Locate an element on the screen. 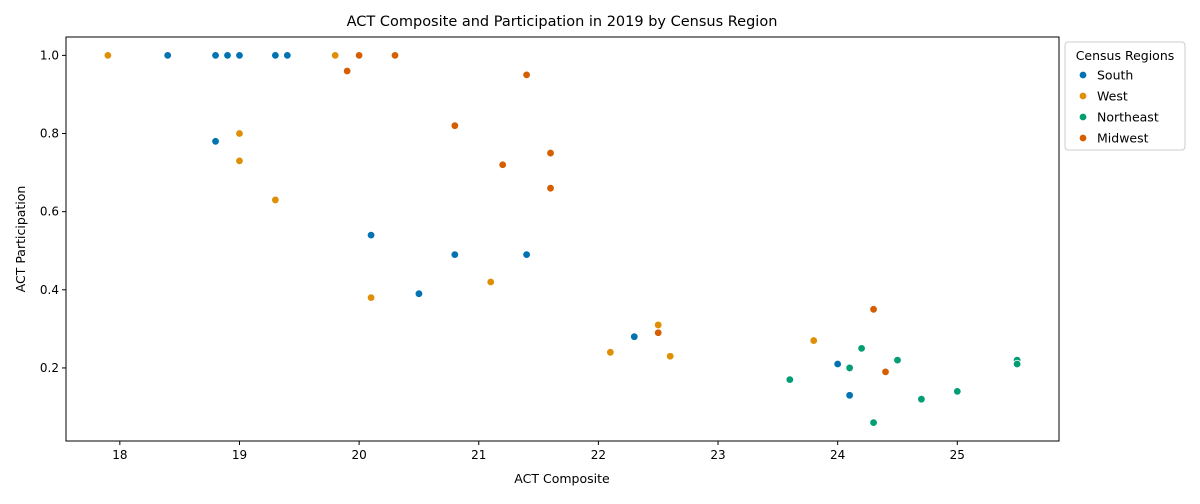 The image size is (1200, 504). legend-item-west: West is located at coordinates (1103, 96).